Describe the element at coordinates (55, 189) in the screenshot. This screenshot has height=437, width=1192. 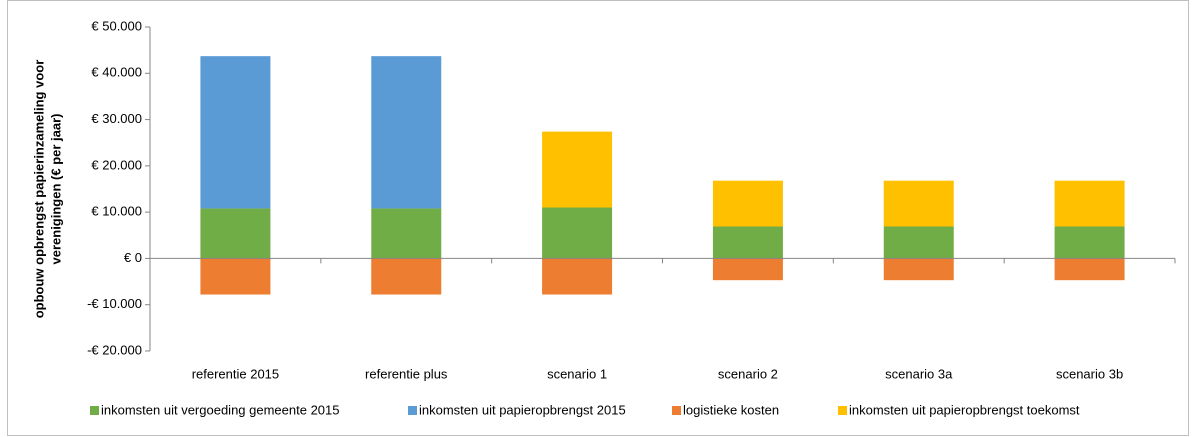
I see `y-axis-label: verenigingen (€ per jaar)` at that location.